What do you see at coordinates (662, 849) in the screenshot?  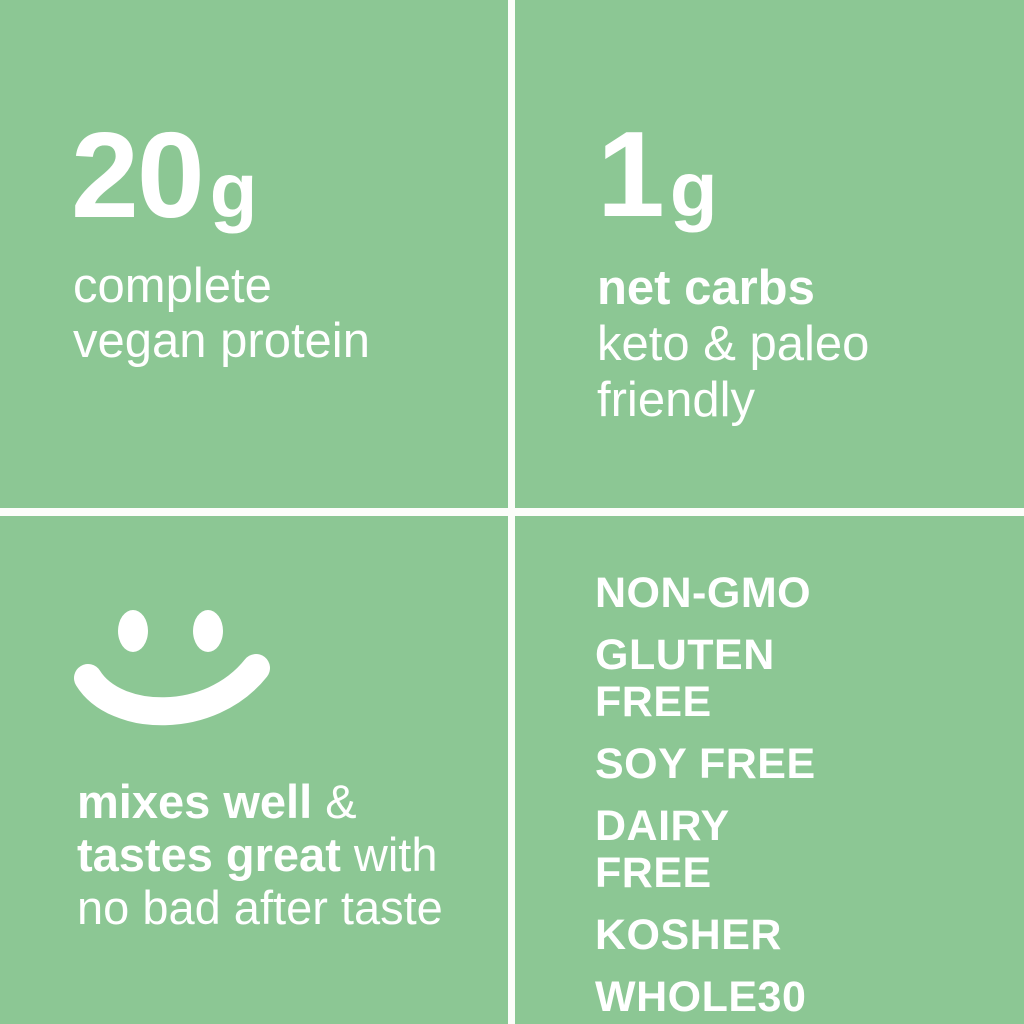 I see `badge-dairy-free: DAIRY FREE` at bounding box center [662, 849].